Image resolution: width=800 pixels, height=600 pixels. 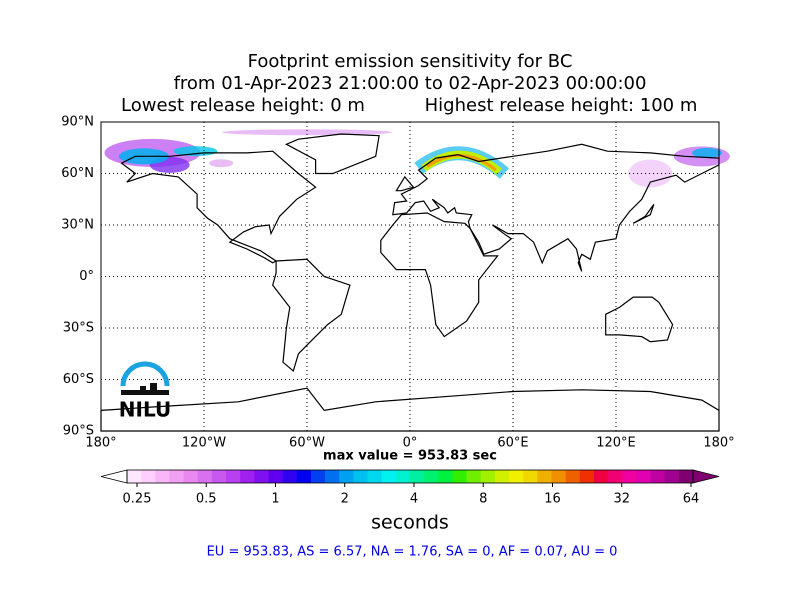 What do you see at coordinates (275, 499) in the screenshot?
I see `colorbar-tick-label: 1` at bounding box center [275, 499].